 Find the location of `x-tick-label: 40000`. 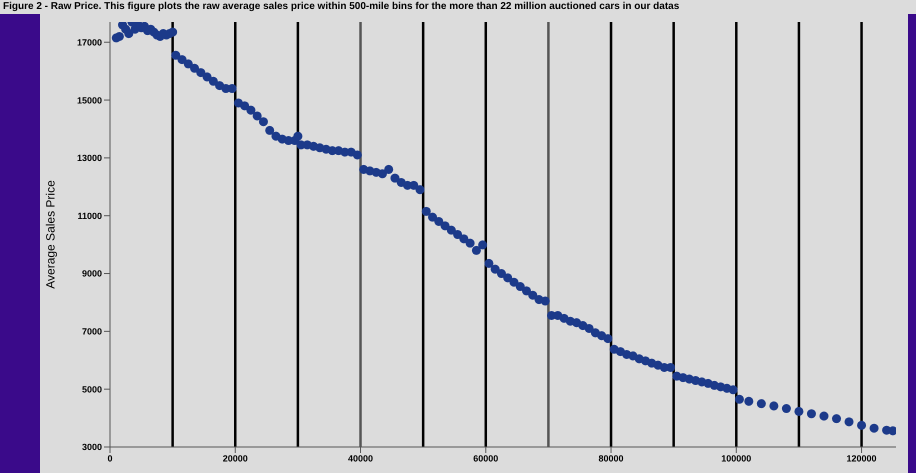

x-tick-label: 40000 is located at coordinates (361, 458).